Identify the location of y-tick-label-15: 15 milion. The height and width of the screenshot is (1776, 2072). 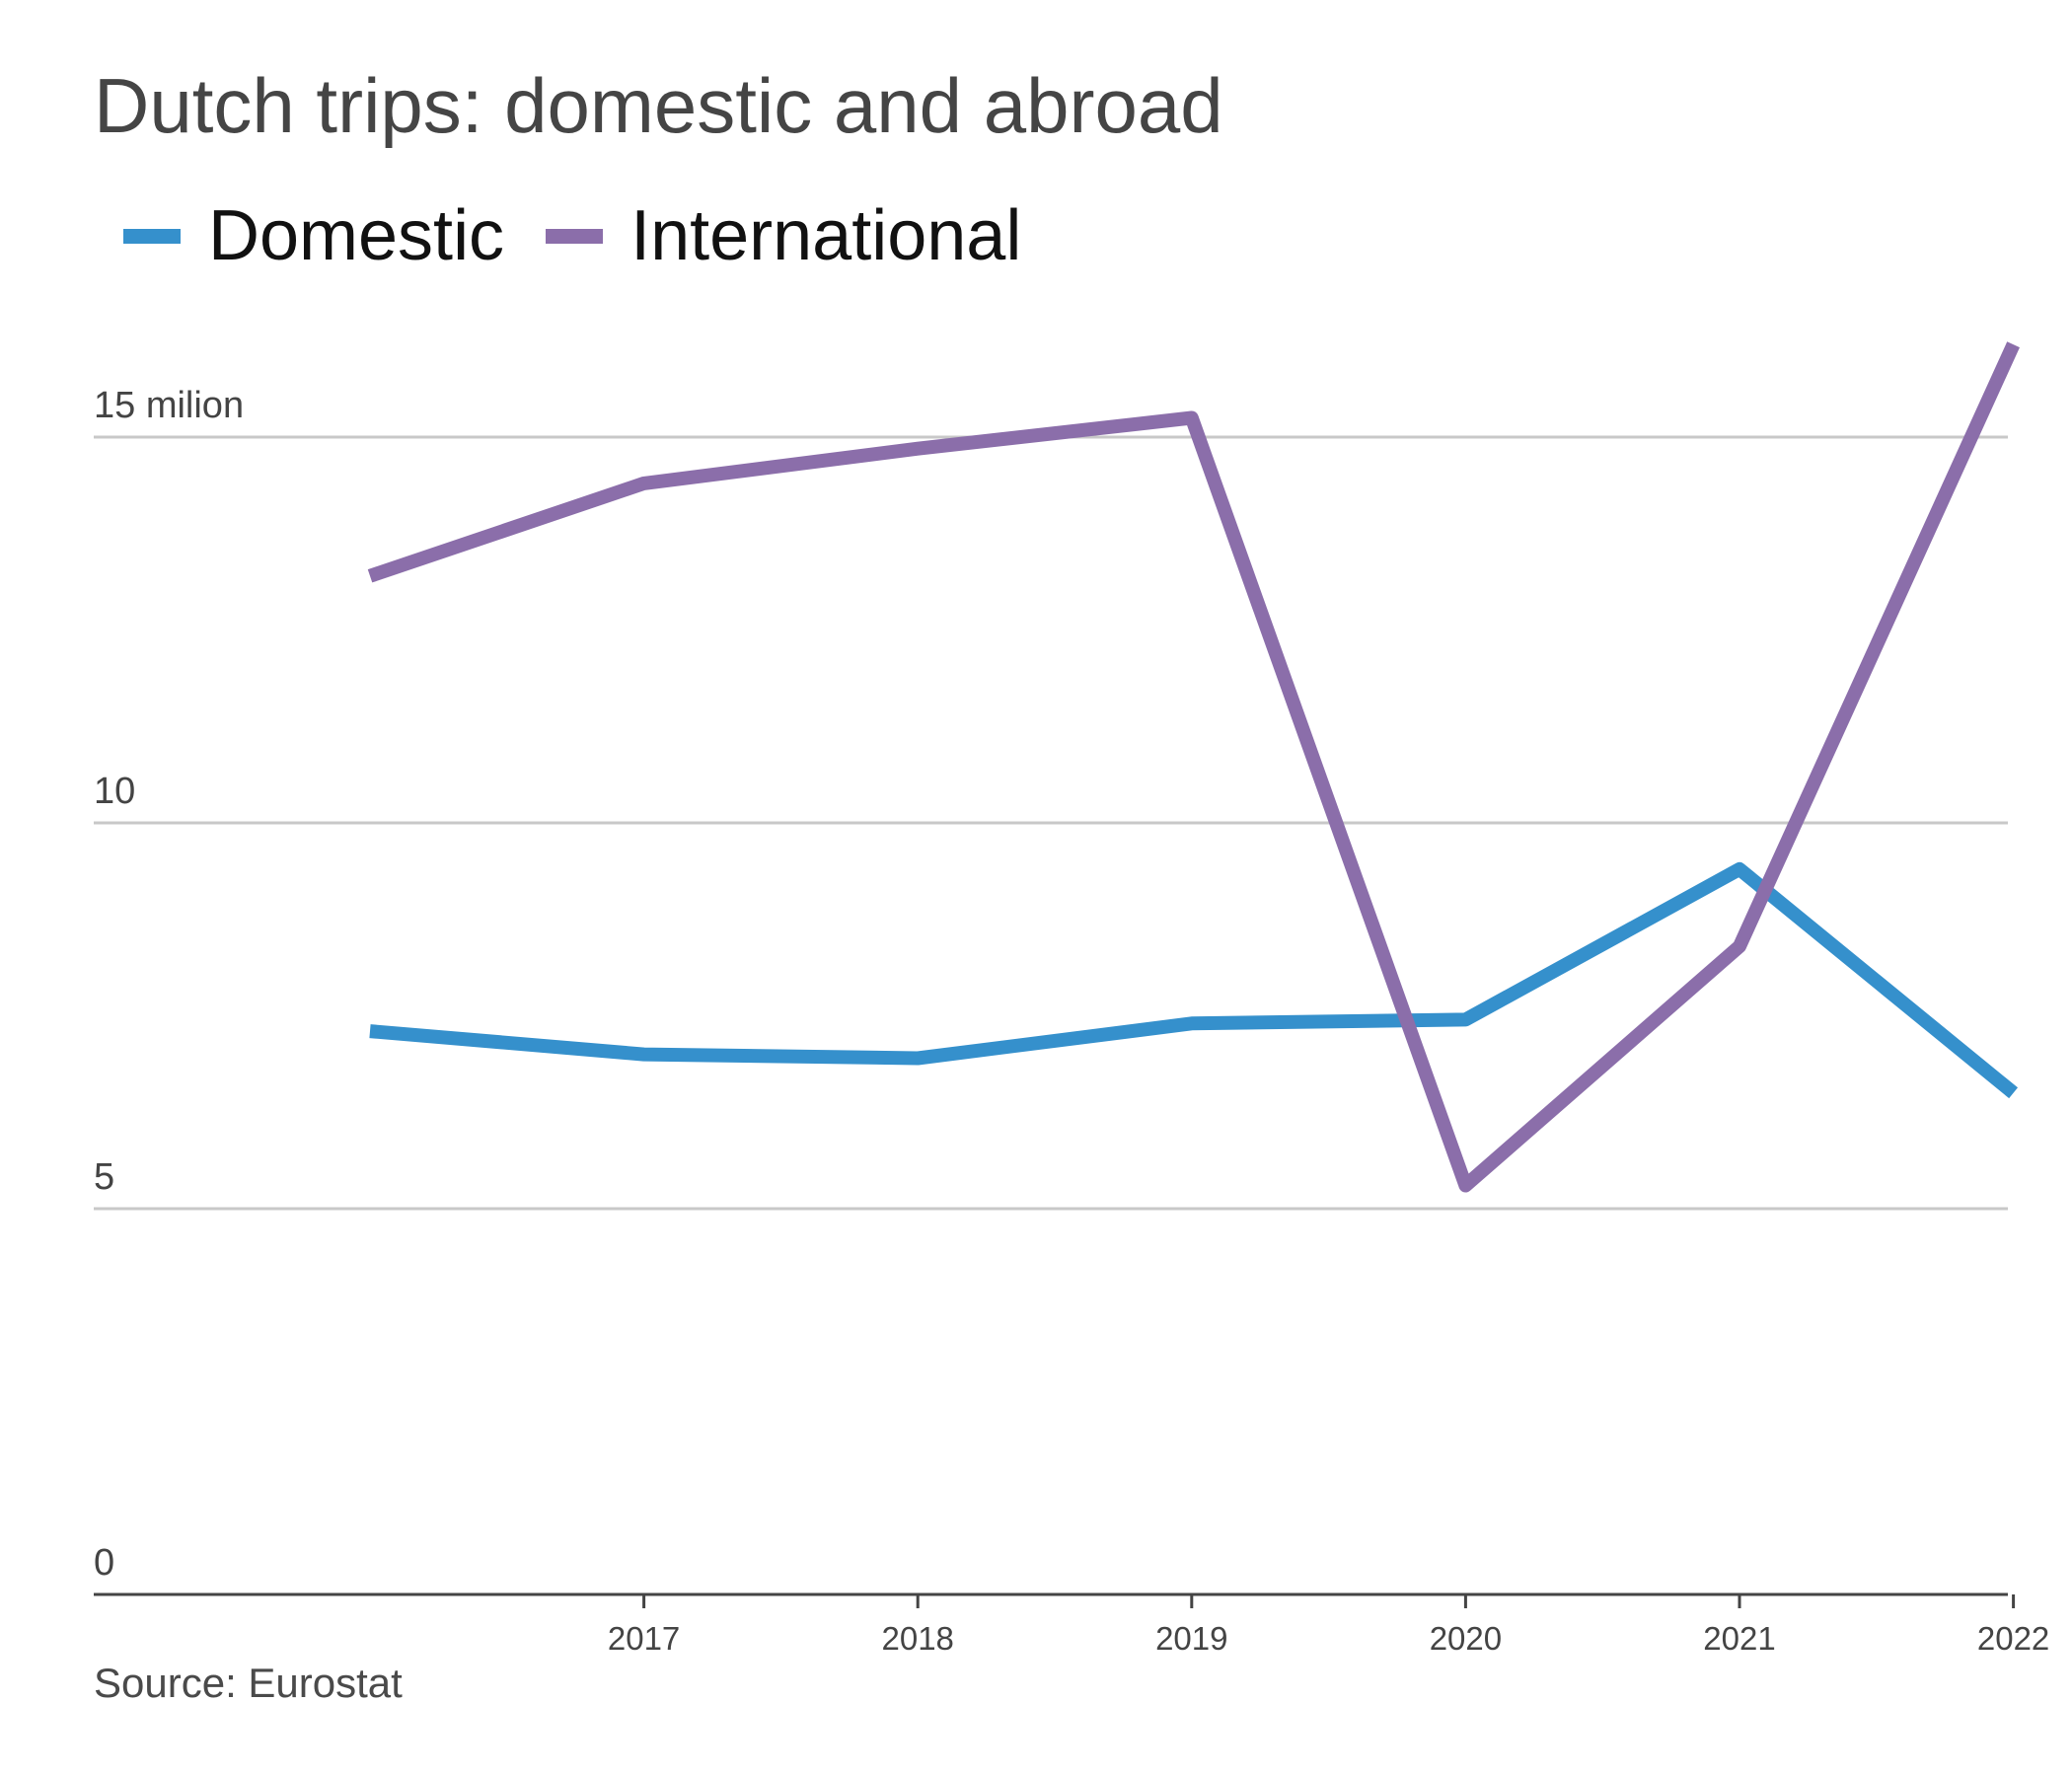
(169, 405).